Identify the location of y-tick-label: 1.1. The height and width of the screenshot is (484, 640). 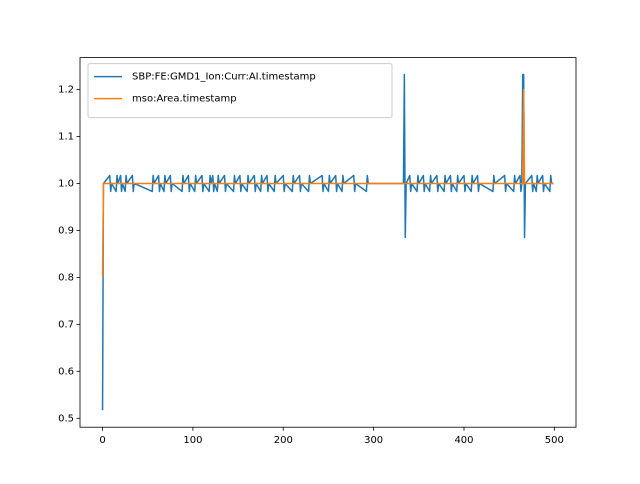
(66, 136).